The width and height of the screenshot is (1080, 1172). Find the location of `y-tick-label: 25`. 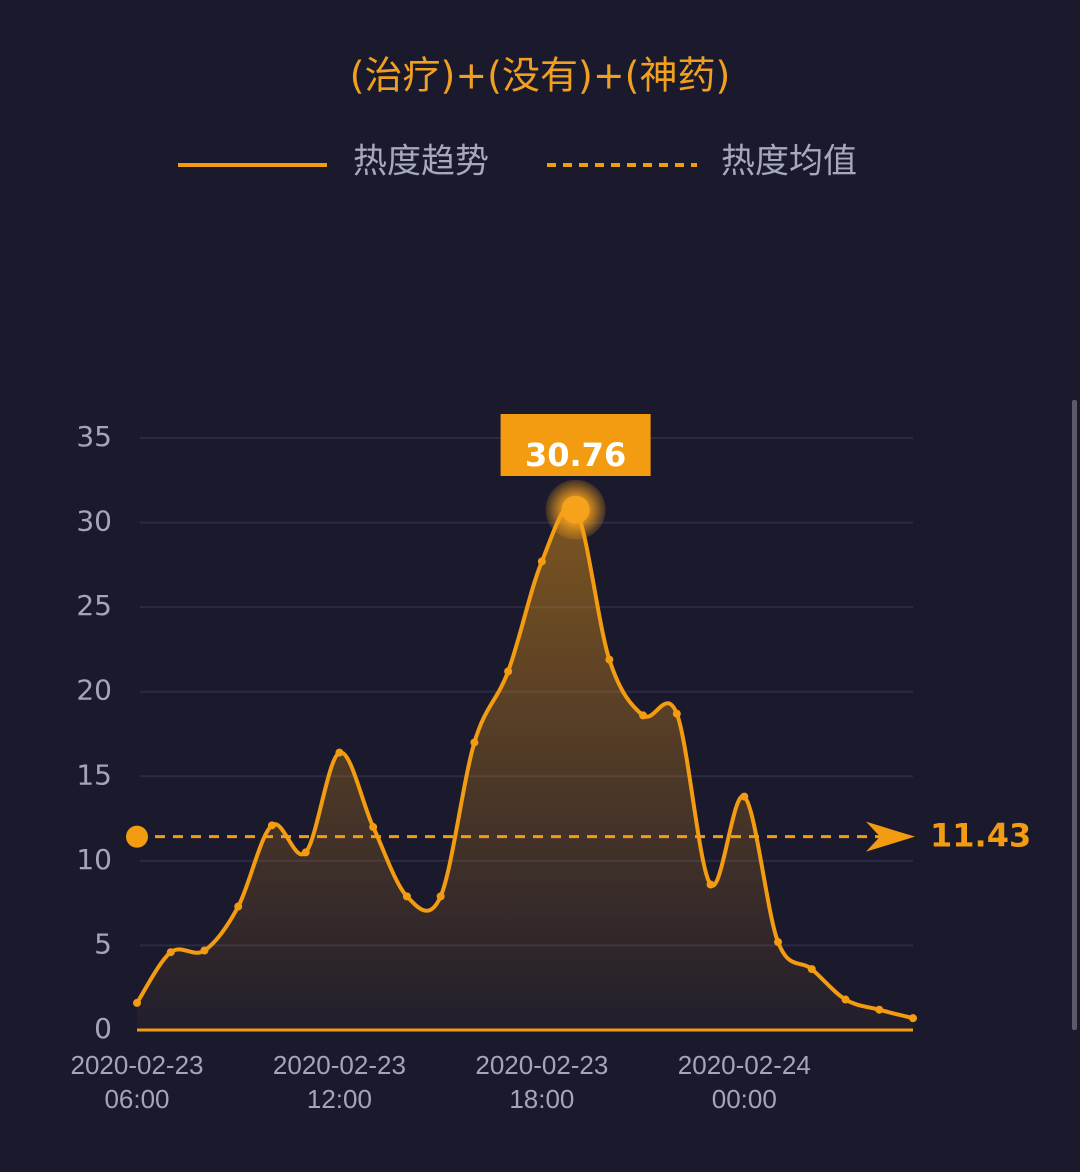

y-tick-label: 25 is located at coordinates (94, 605).